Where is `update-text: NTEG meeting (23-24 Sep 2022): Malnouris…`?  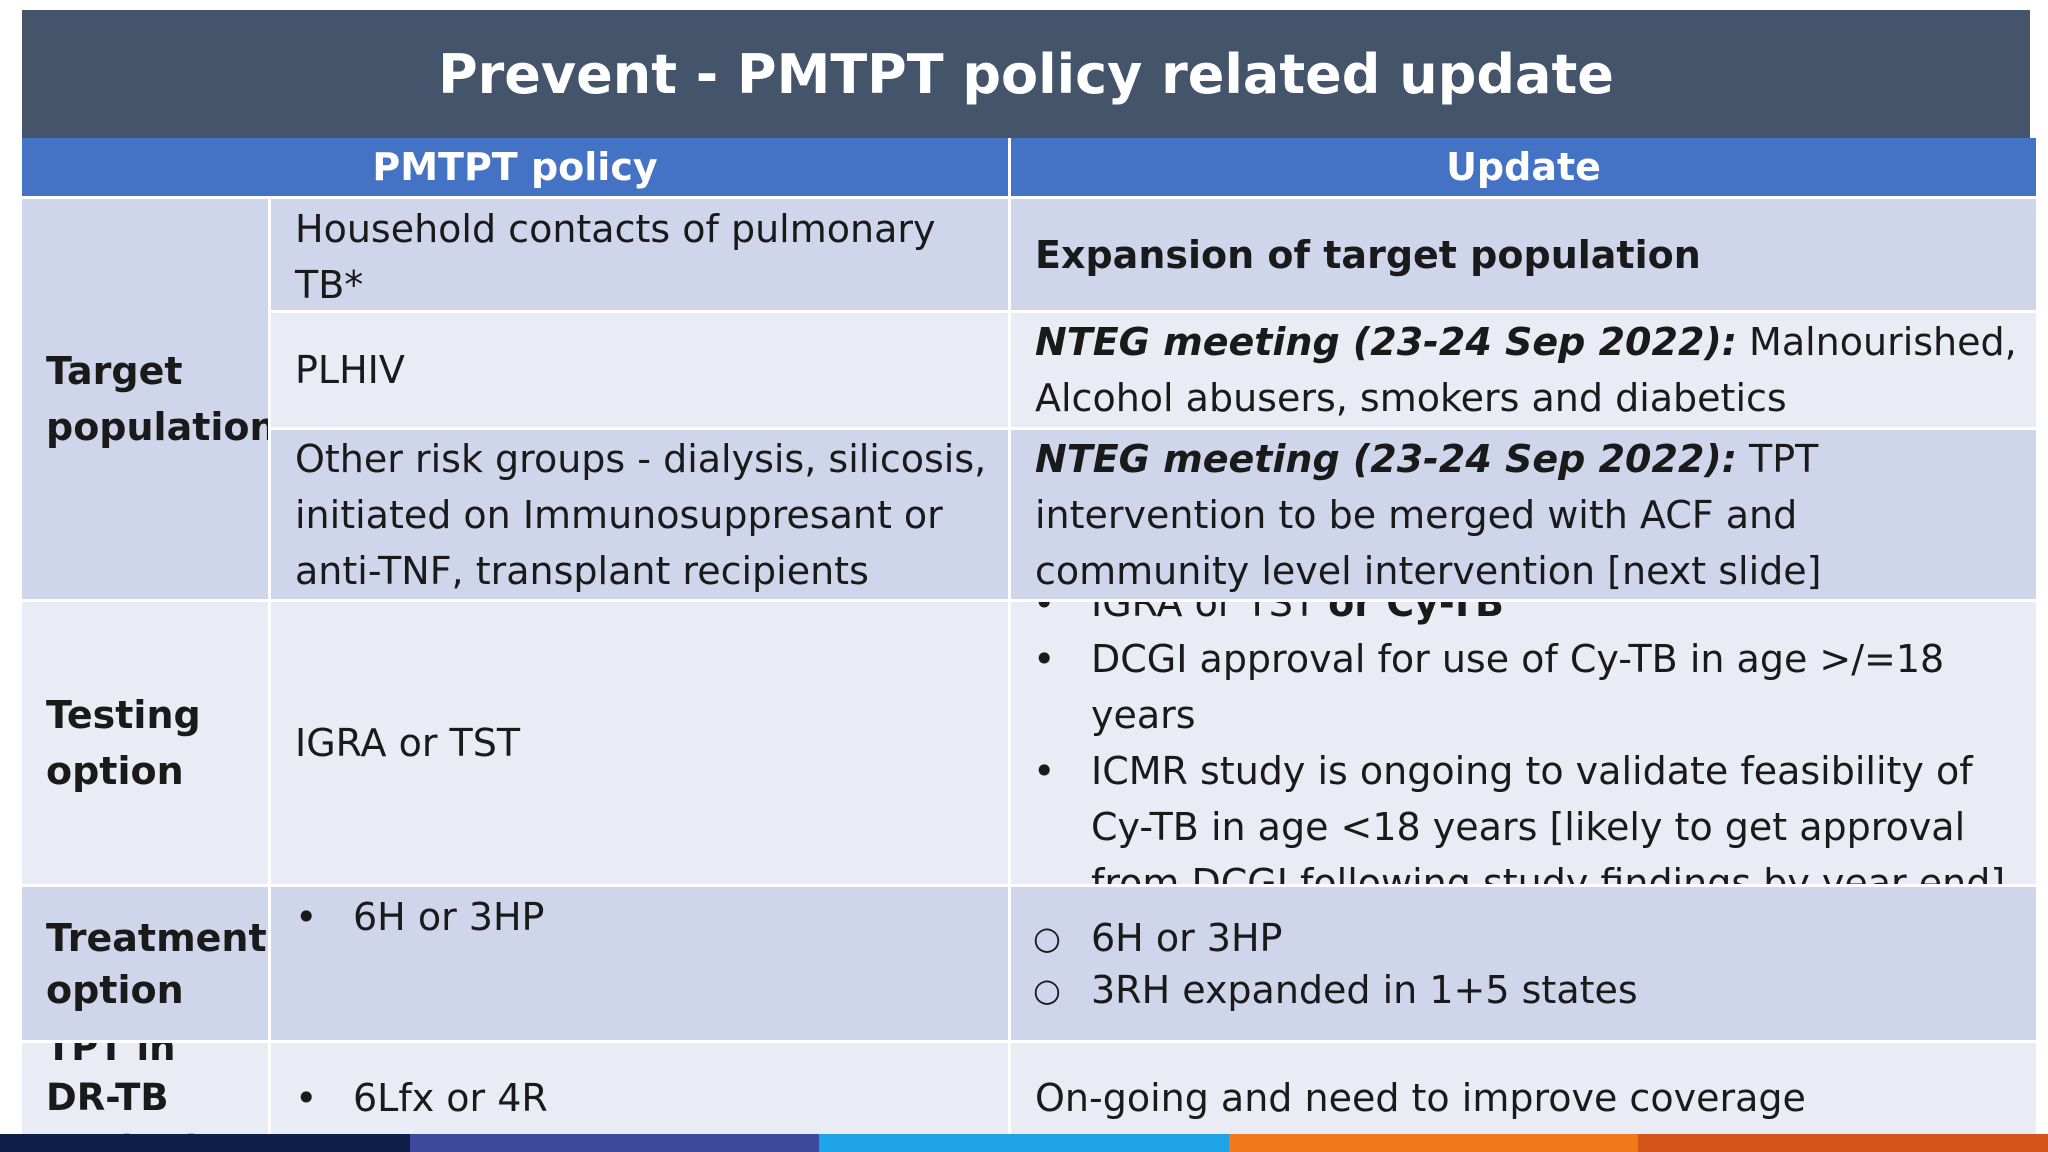
update-text: NTEG meeting (23-24 Sep 2022): Malnouris… is located at coordinates (1527, 370).